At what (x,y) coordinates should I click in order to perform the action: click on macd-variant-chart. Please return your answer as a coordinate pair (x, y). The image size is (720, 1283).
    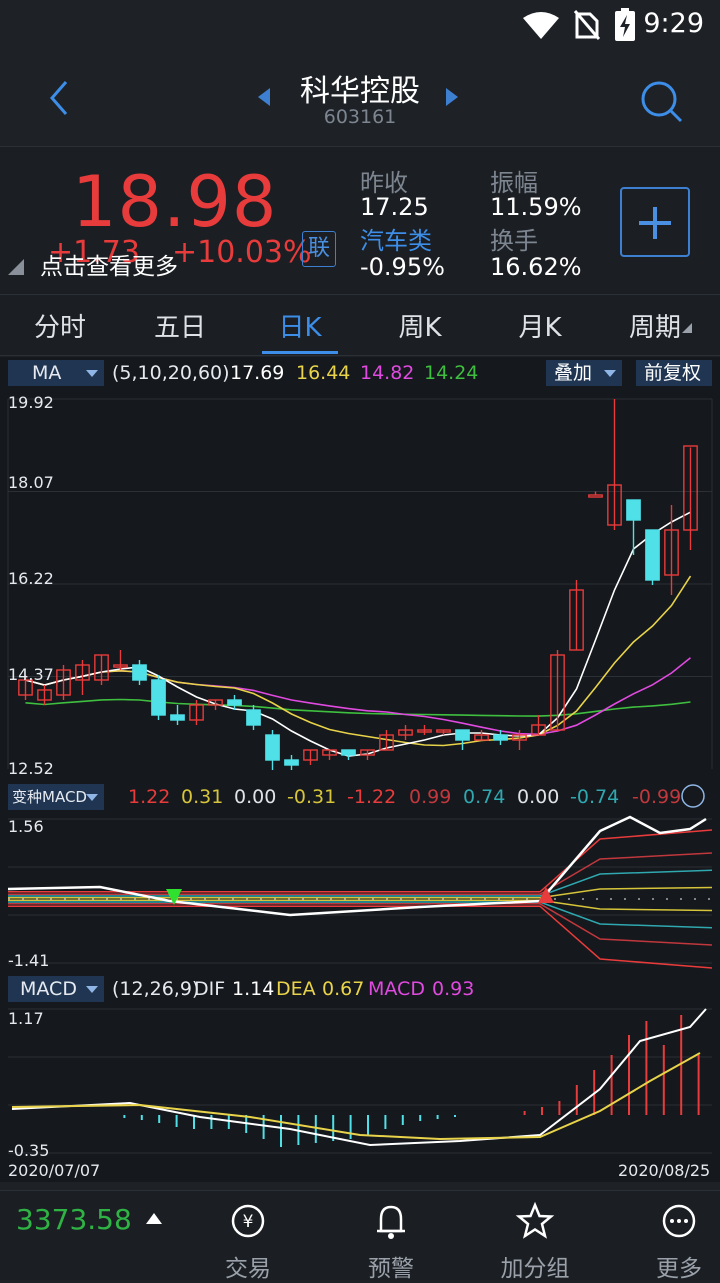
    Looking at the image, I should click on (360, 892).